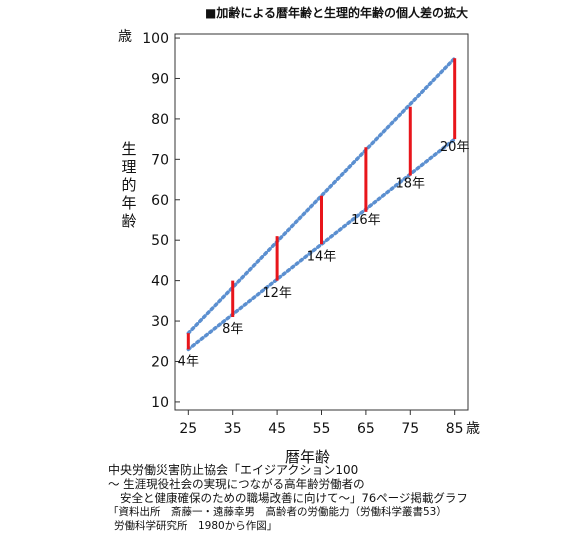 This screenshot has width=570, height=542. I want to click on source-line-4: 「資料出所 斎藤一・遠藤幸男 高齢者の労働能力（労働科学叢書53）, so click(277, 512).